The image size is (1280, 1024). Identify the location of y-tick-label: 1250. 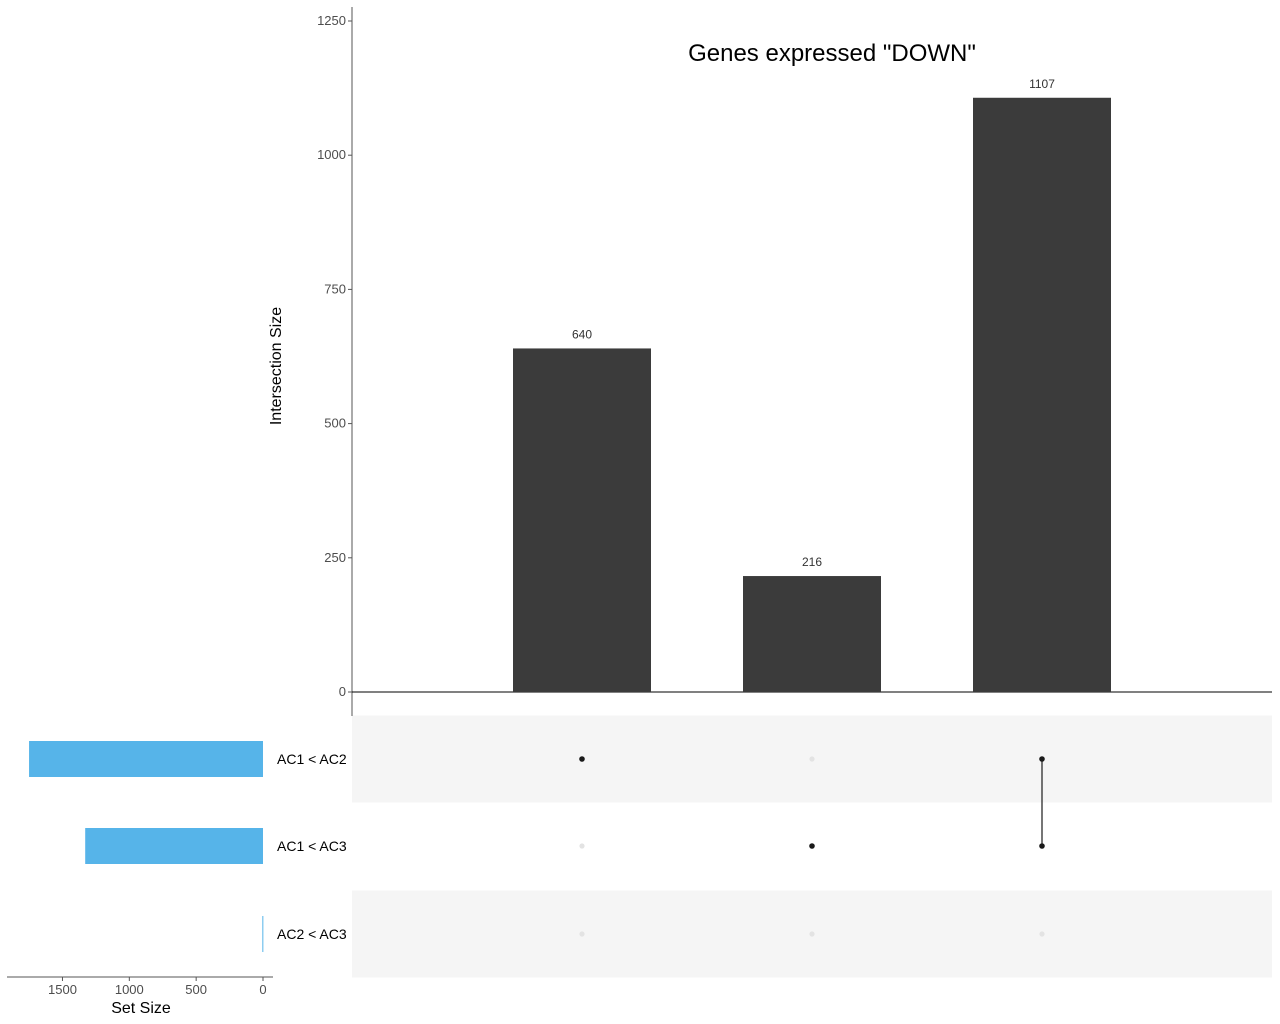
(331, 20).